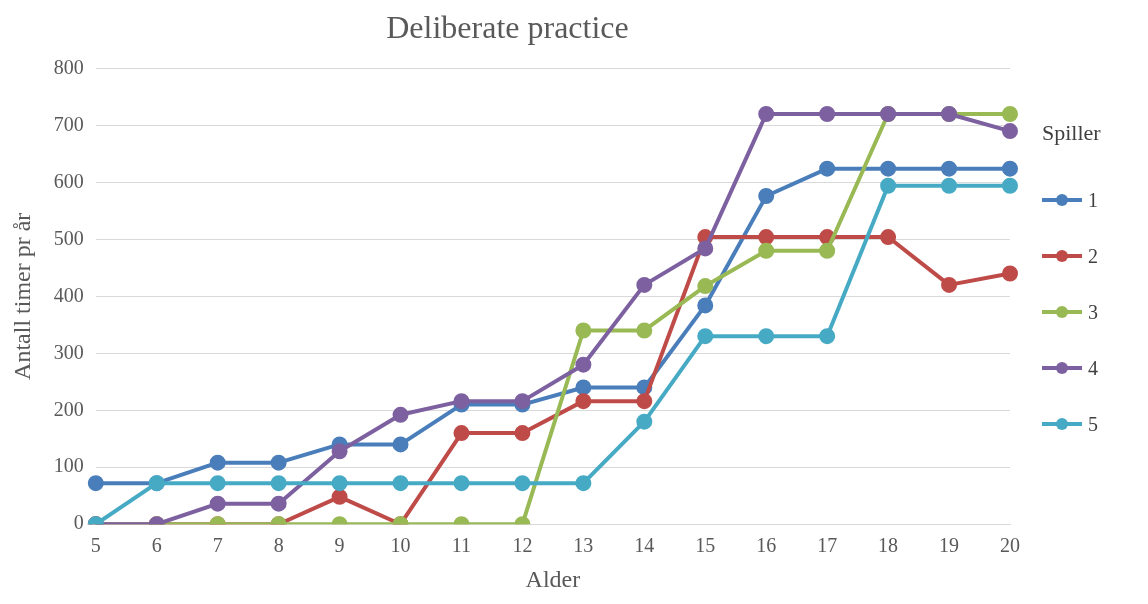 The image size is (1148, 604). Describe the element at coordinates (888, 545) in the screenshot. I see `x-tick-label: 18` at that location.